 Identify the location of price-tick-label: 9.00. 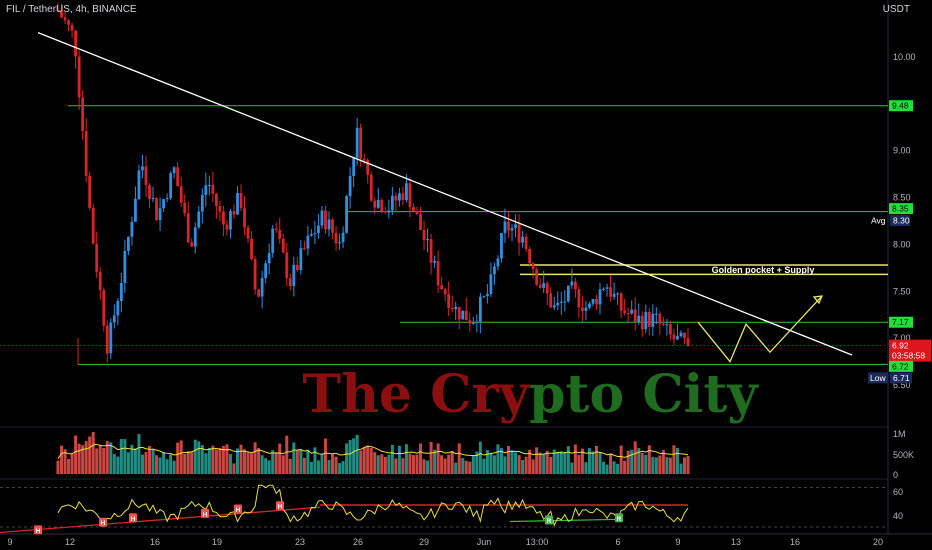
(902, 151).